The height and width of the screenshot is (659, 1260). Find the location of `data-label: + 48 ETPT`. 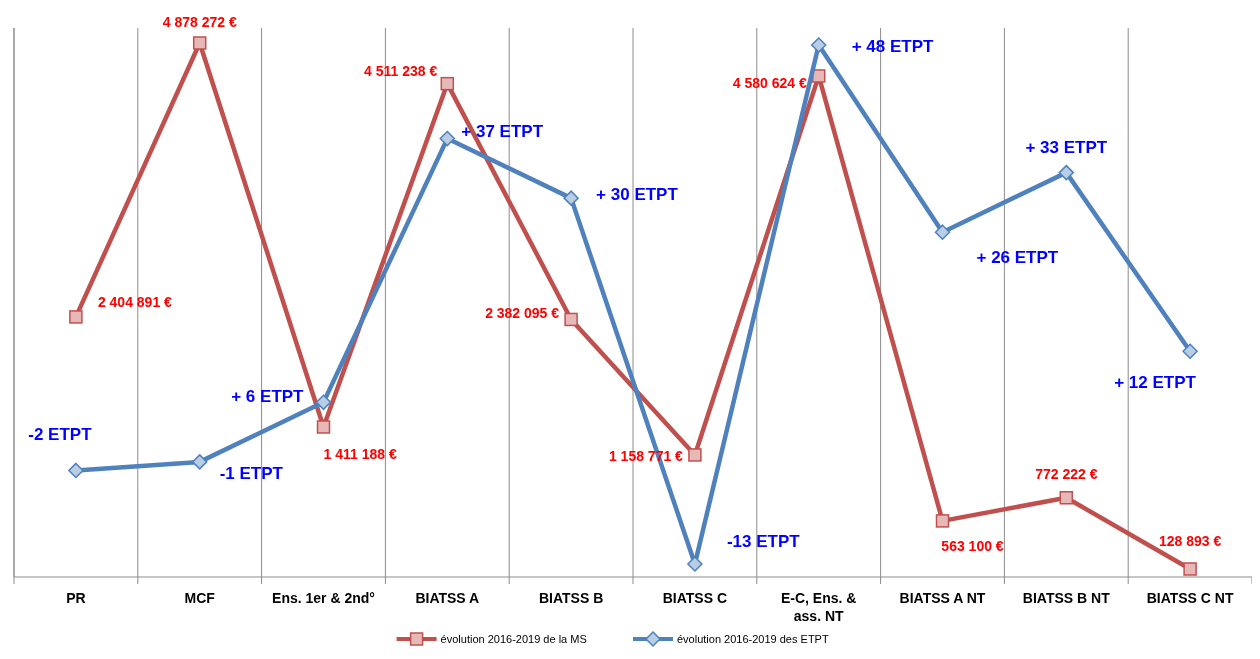

data-label: + 48 ETPT is located at coordinates (893, 46).